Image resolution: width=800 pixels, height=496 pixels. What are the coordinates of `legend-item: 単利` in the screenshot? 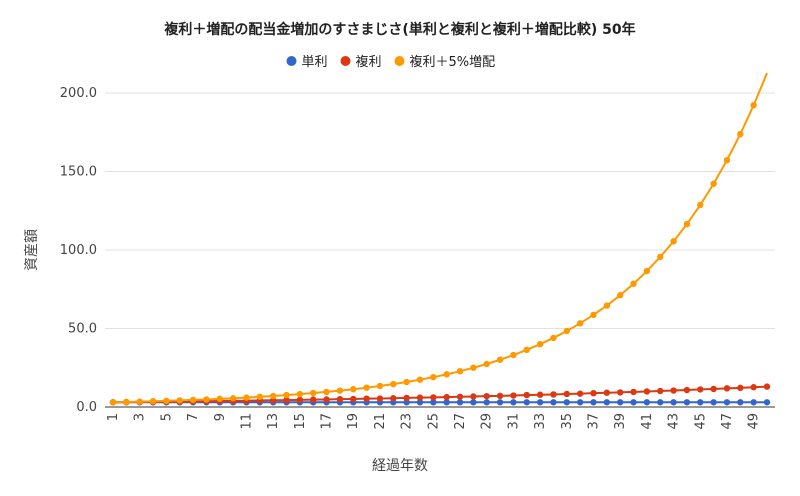 It's located at (307, 62).